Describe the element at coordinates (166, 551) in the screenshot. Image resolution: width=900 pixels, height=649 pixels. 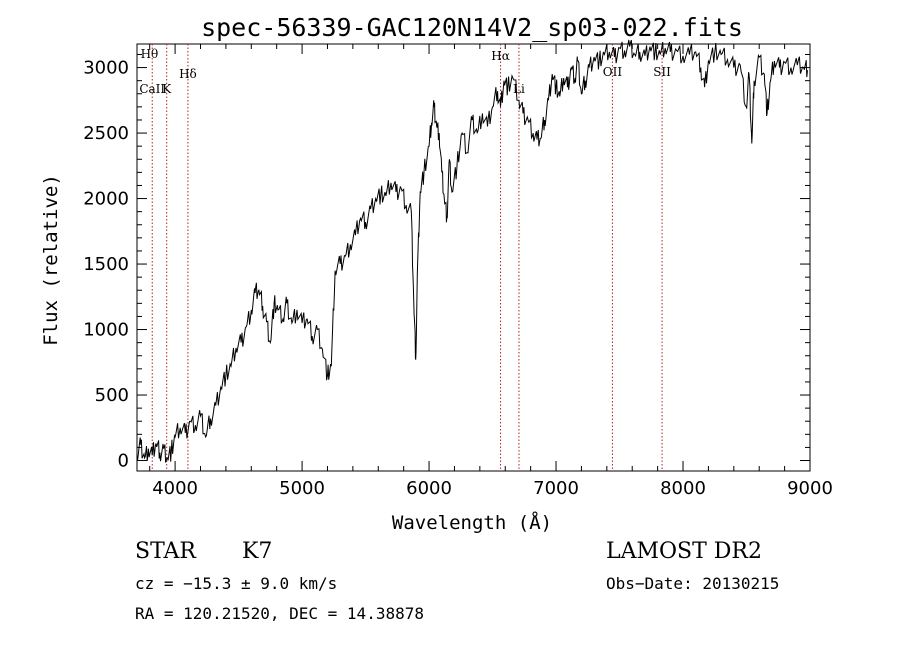
I see `object-class: STAR` at that location.